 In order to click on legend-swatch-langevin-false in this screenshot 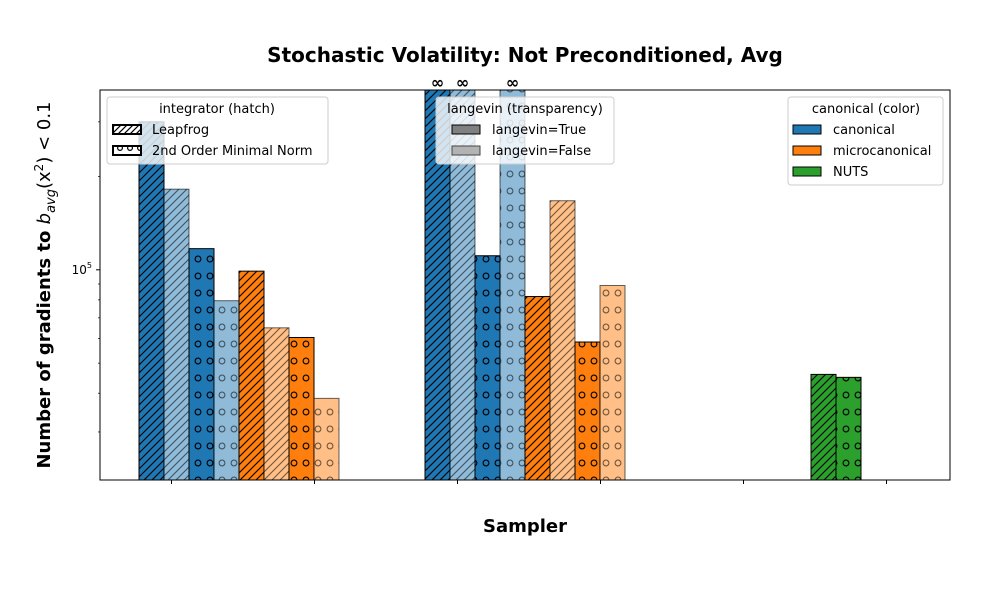, I will do `click(466, 150)`.